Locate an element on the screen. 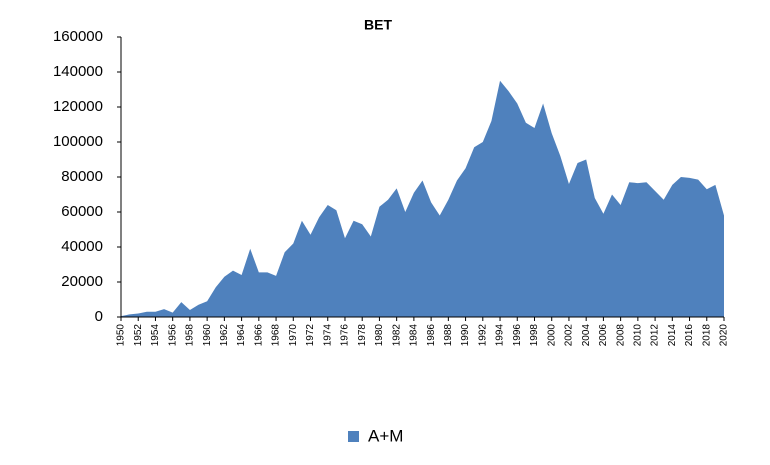  x-tick-label: 1998 is located at coordinates (534, 335).